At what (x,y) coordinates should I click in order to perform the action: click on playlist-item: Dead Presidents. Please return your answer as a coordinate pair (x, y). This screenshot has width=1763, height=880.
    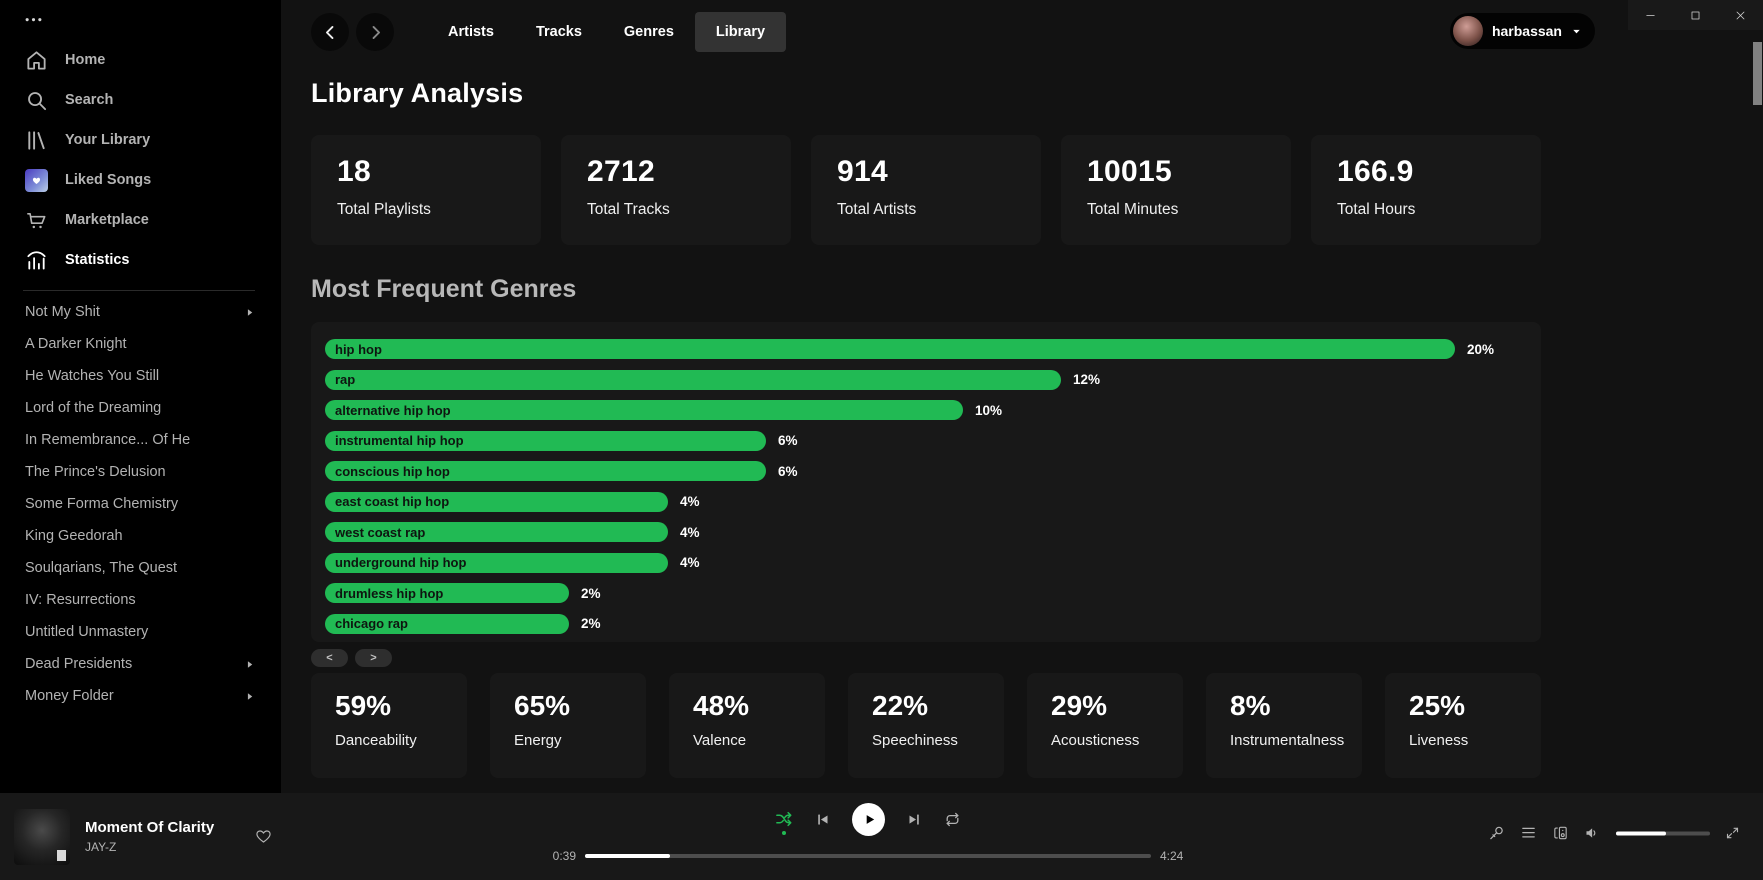
    Looking at the image, I should click on (140, 664).